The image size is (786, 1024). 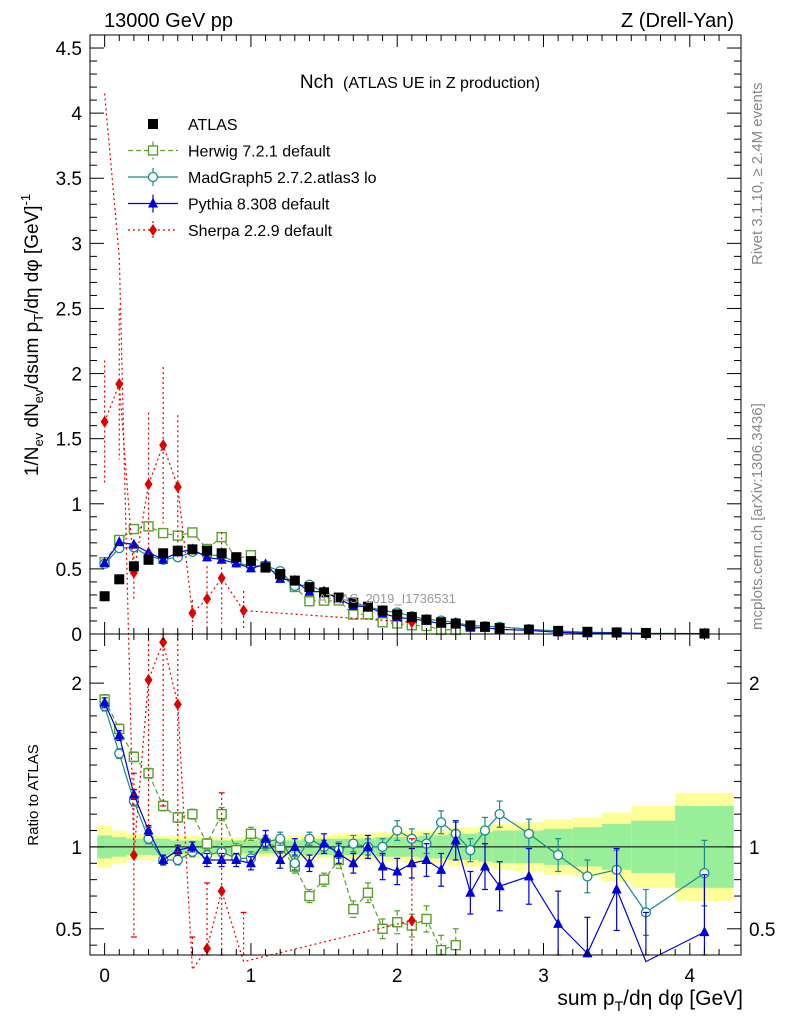 What do you see at coordinates (168, 21) in the screenshot?
I see `header-left: 13000 GeV pp` at bounding box center [168, 21].